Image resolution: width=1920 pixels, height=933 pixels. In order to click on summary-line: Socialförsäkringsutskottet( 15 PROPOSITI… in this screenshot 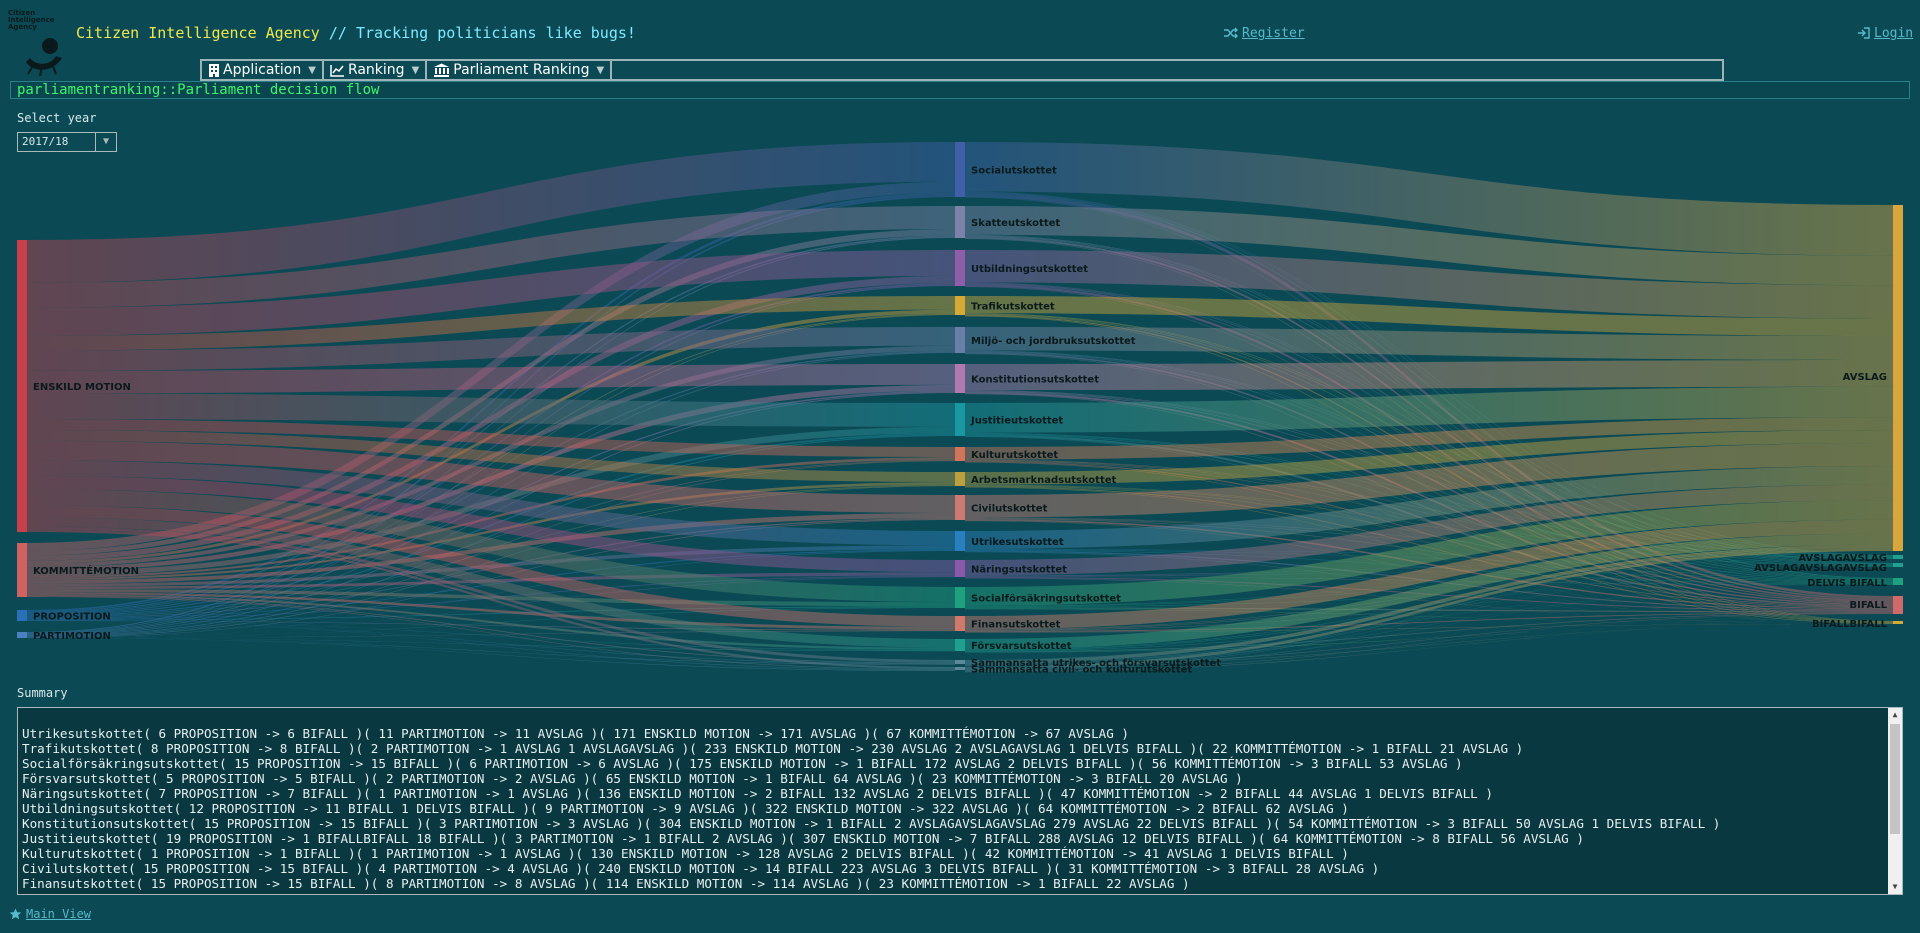, I will do `click(742, 763)`.